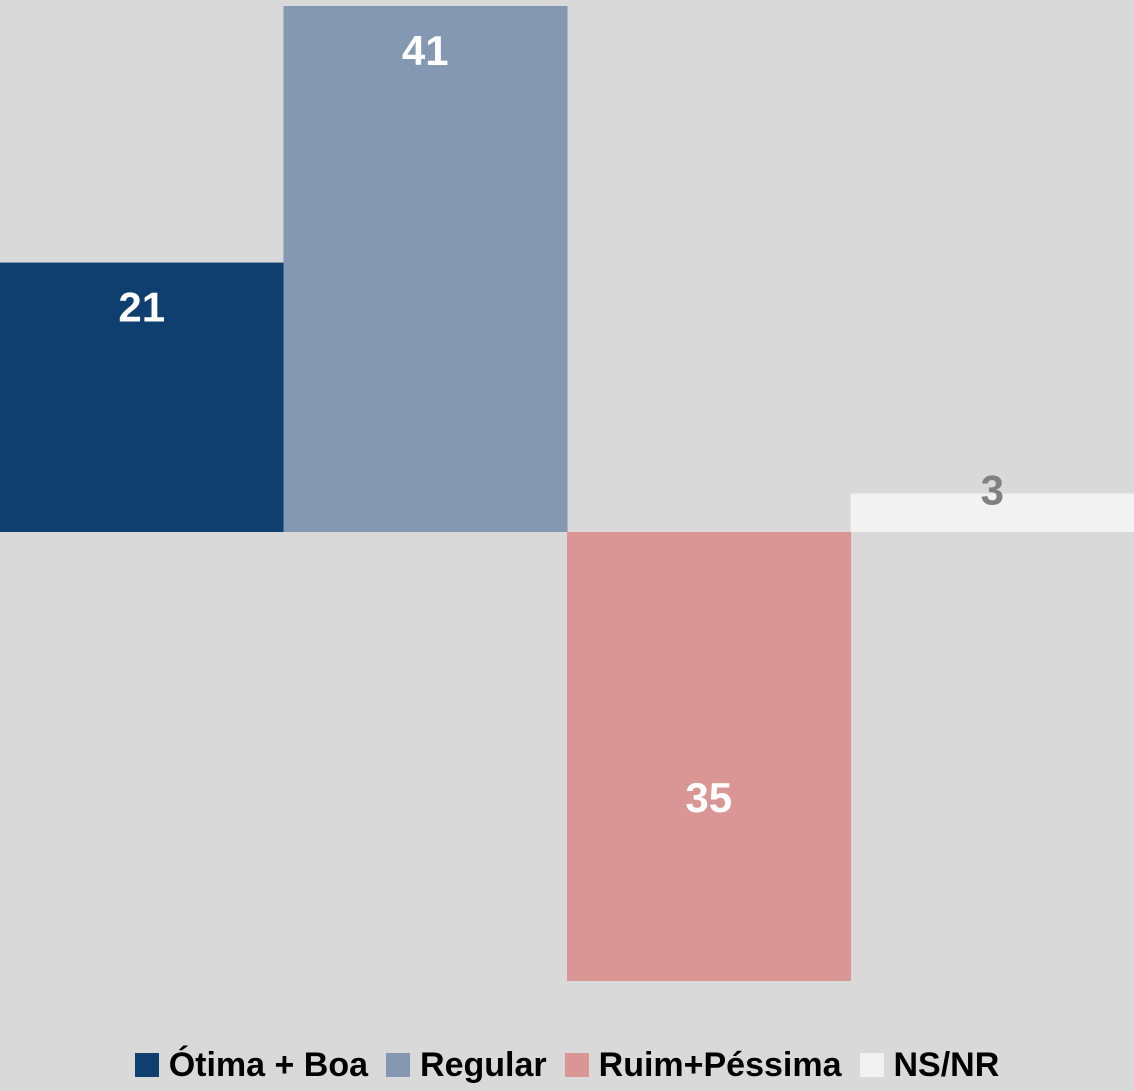 The width and height of the screenshot is (1134, 1091). I want to click on legend-item: Regular, so click(466, 1065).